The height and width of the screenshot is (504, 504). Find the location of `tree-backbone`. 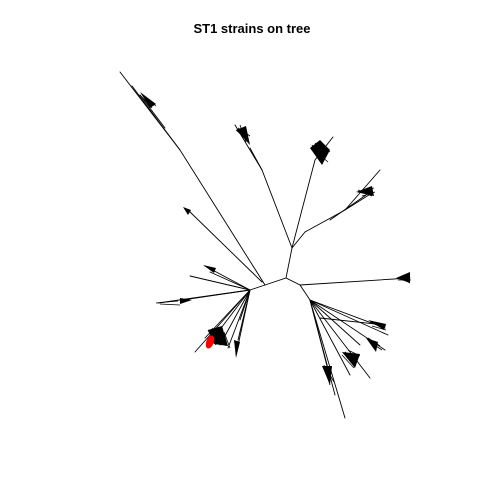

tree-backbone is located at coordinates (280, 266).